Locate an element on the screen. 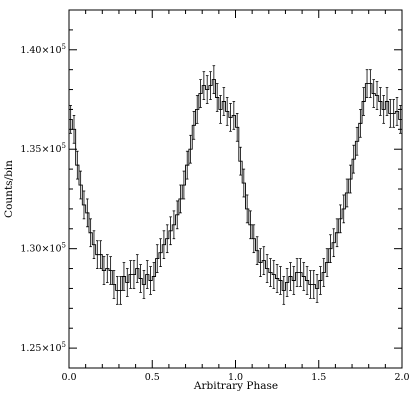 This screenshot has width=411, height=411. x-tick-label: 0.0 is located at coordinates (68, 377).